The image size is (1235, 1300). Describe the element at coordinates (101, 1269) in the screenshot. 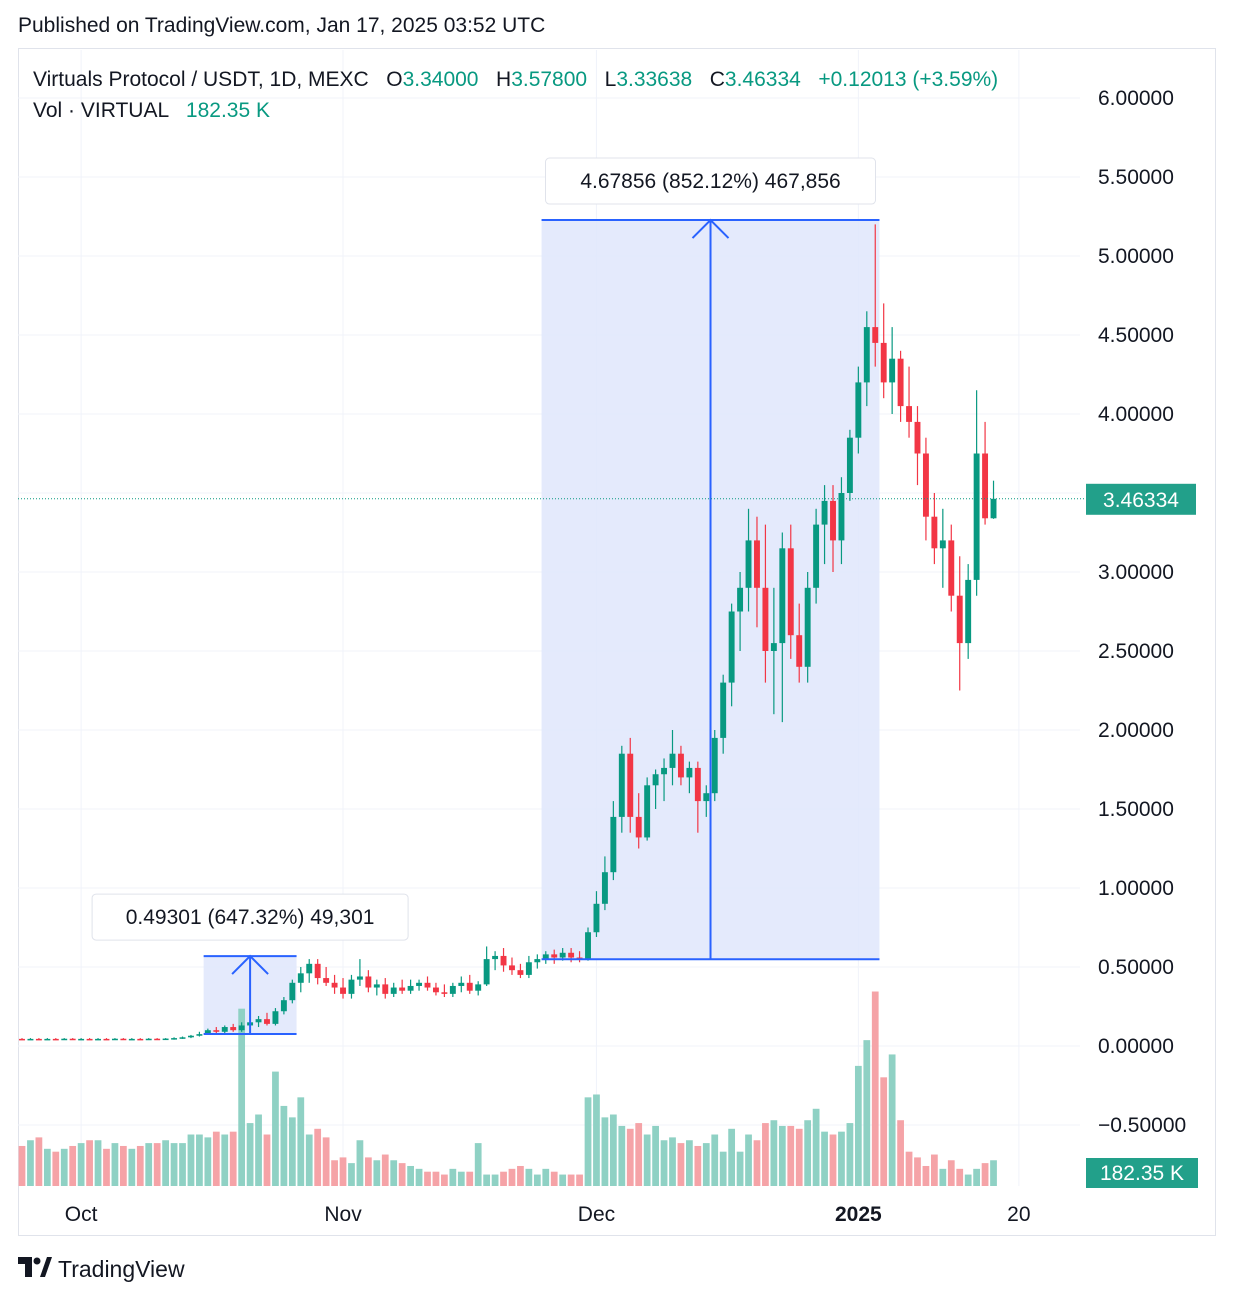

I see `tradingview-footer: TradingView` at that location.